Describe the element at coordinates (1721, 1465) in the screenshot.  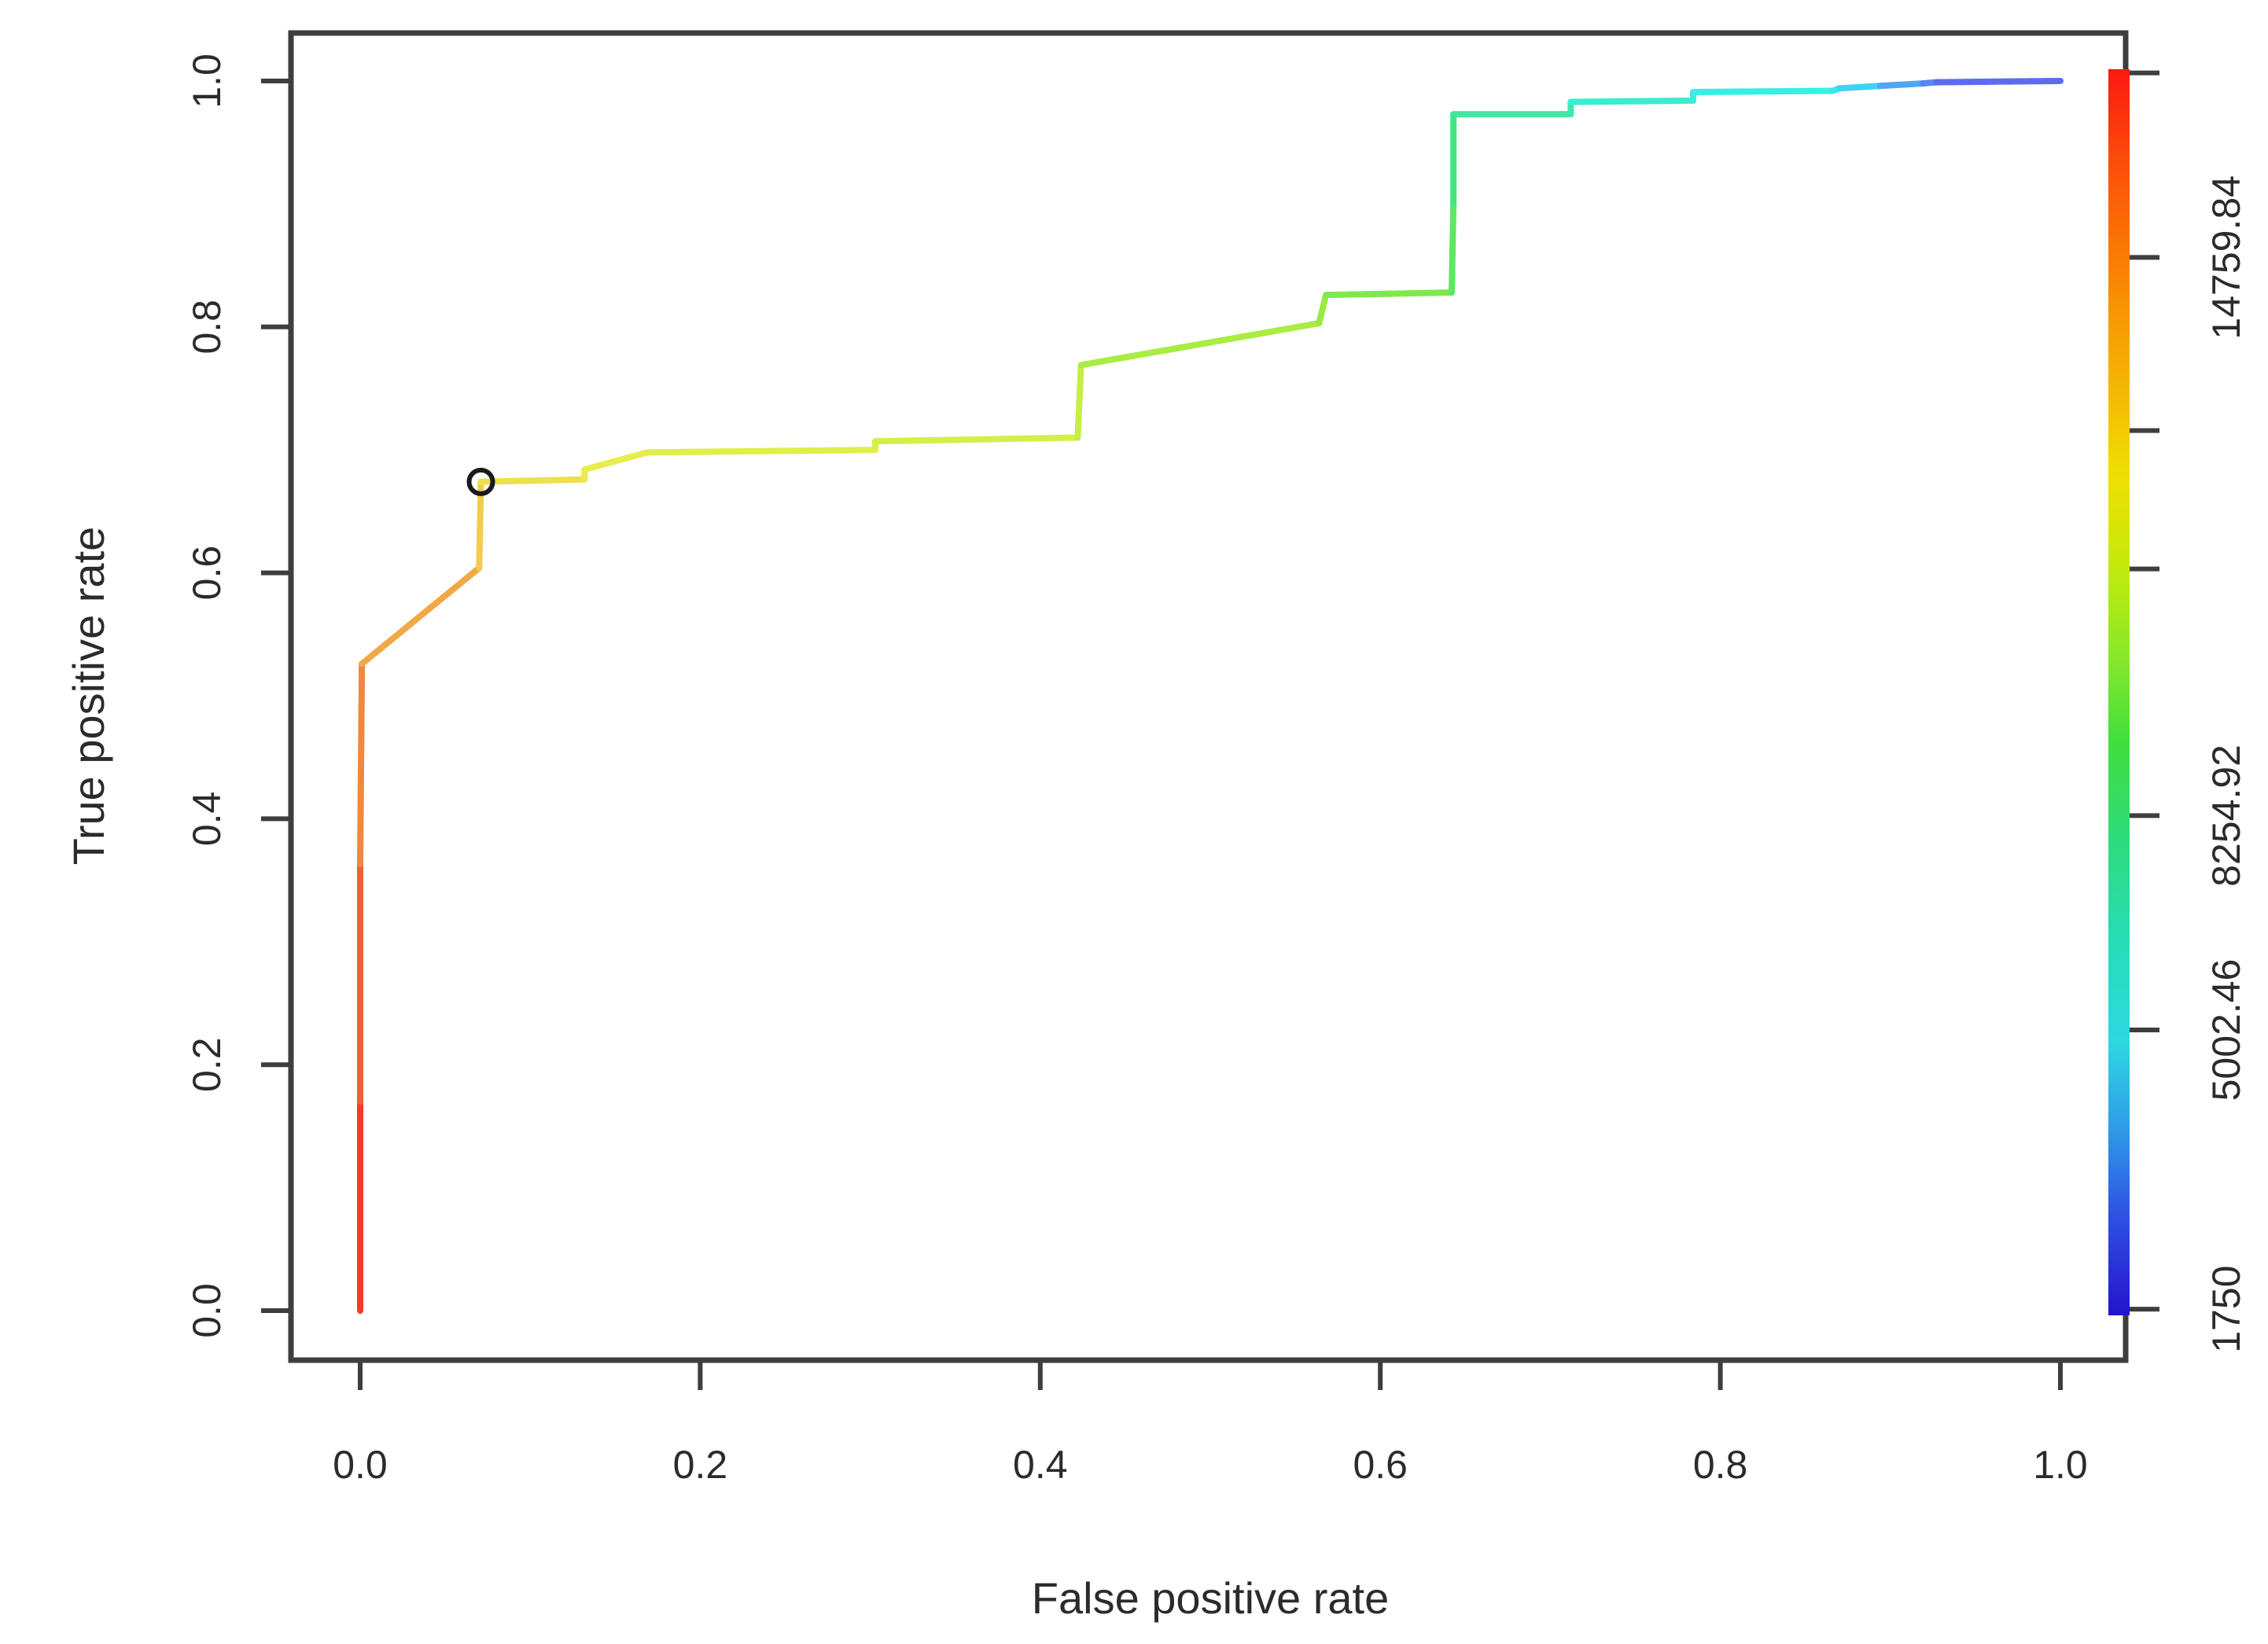
I see `x-tick-label: 0.8` at that location.